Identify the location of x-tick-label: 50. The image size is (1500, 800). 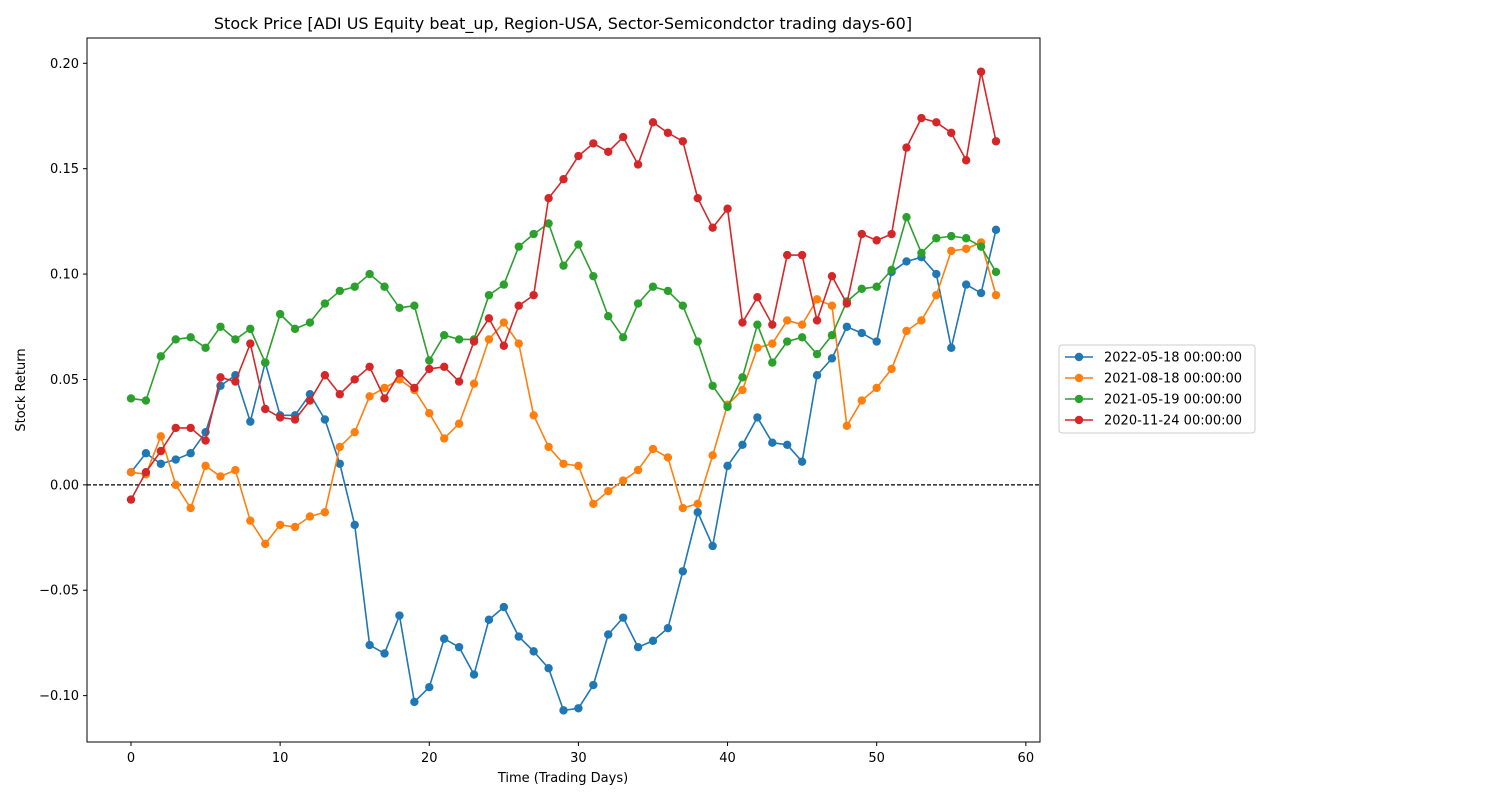
(876, 758).